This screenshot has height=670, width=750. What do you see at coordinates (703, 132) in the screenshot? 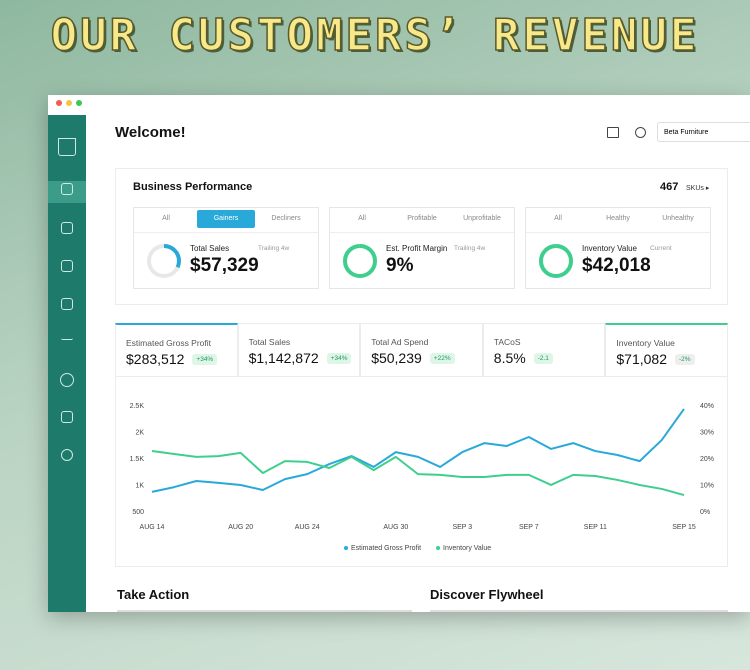
I see `store-select: Beta Furniture` at bounding box center [703, 132].